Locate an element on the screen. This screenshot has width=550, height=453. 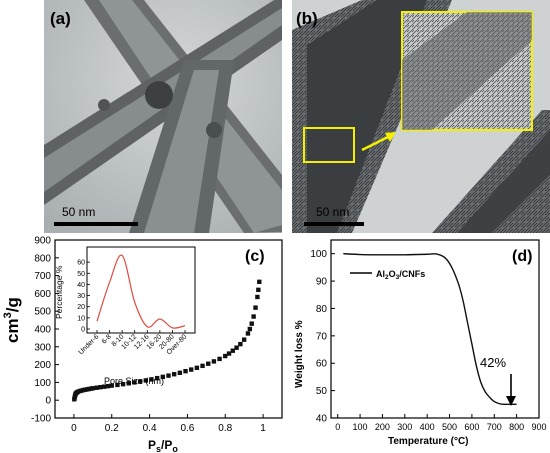
annotation-arrowhead is located at coordinates (511, 401).